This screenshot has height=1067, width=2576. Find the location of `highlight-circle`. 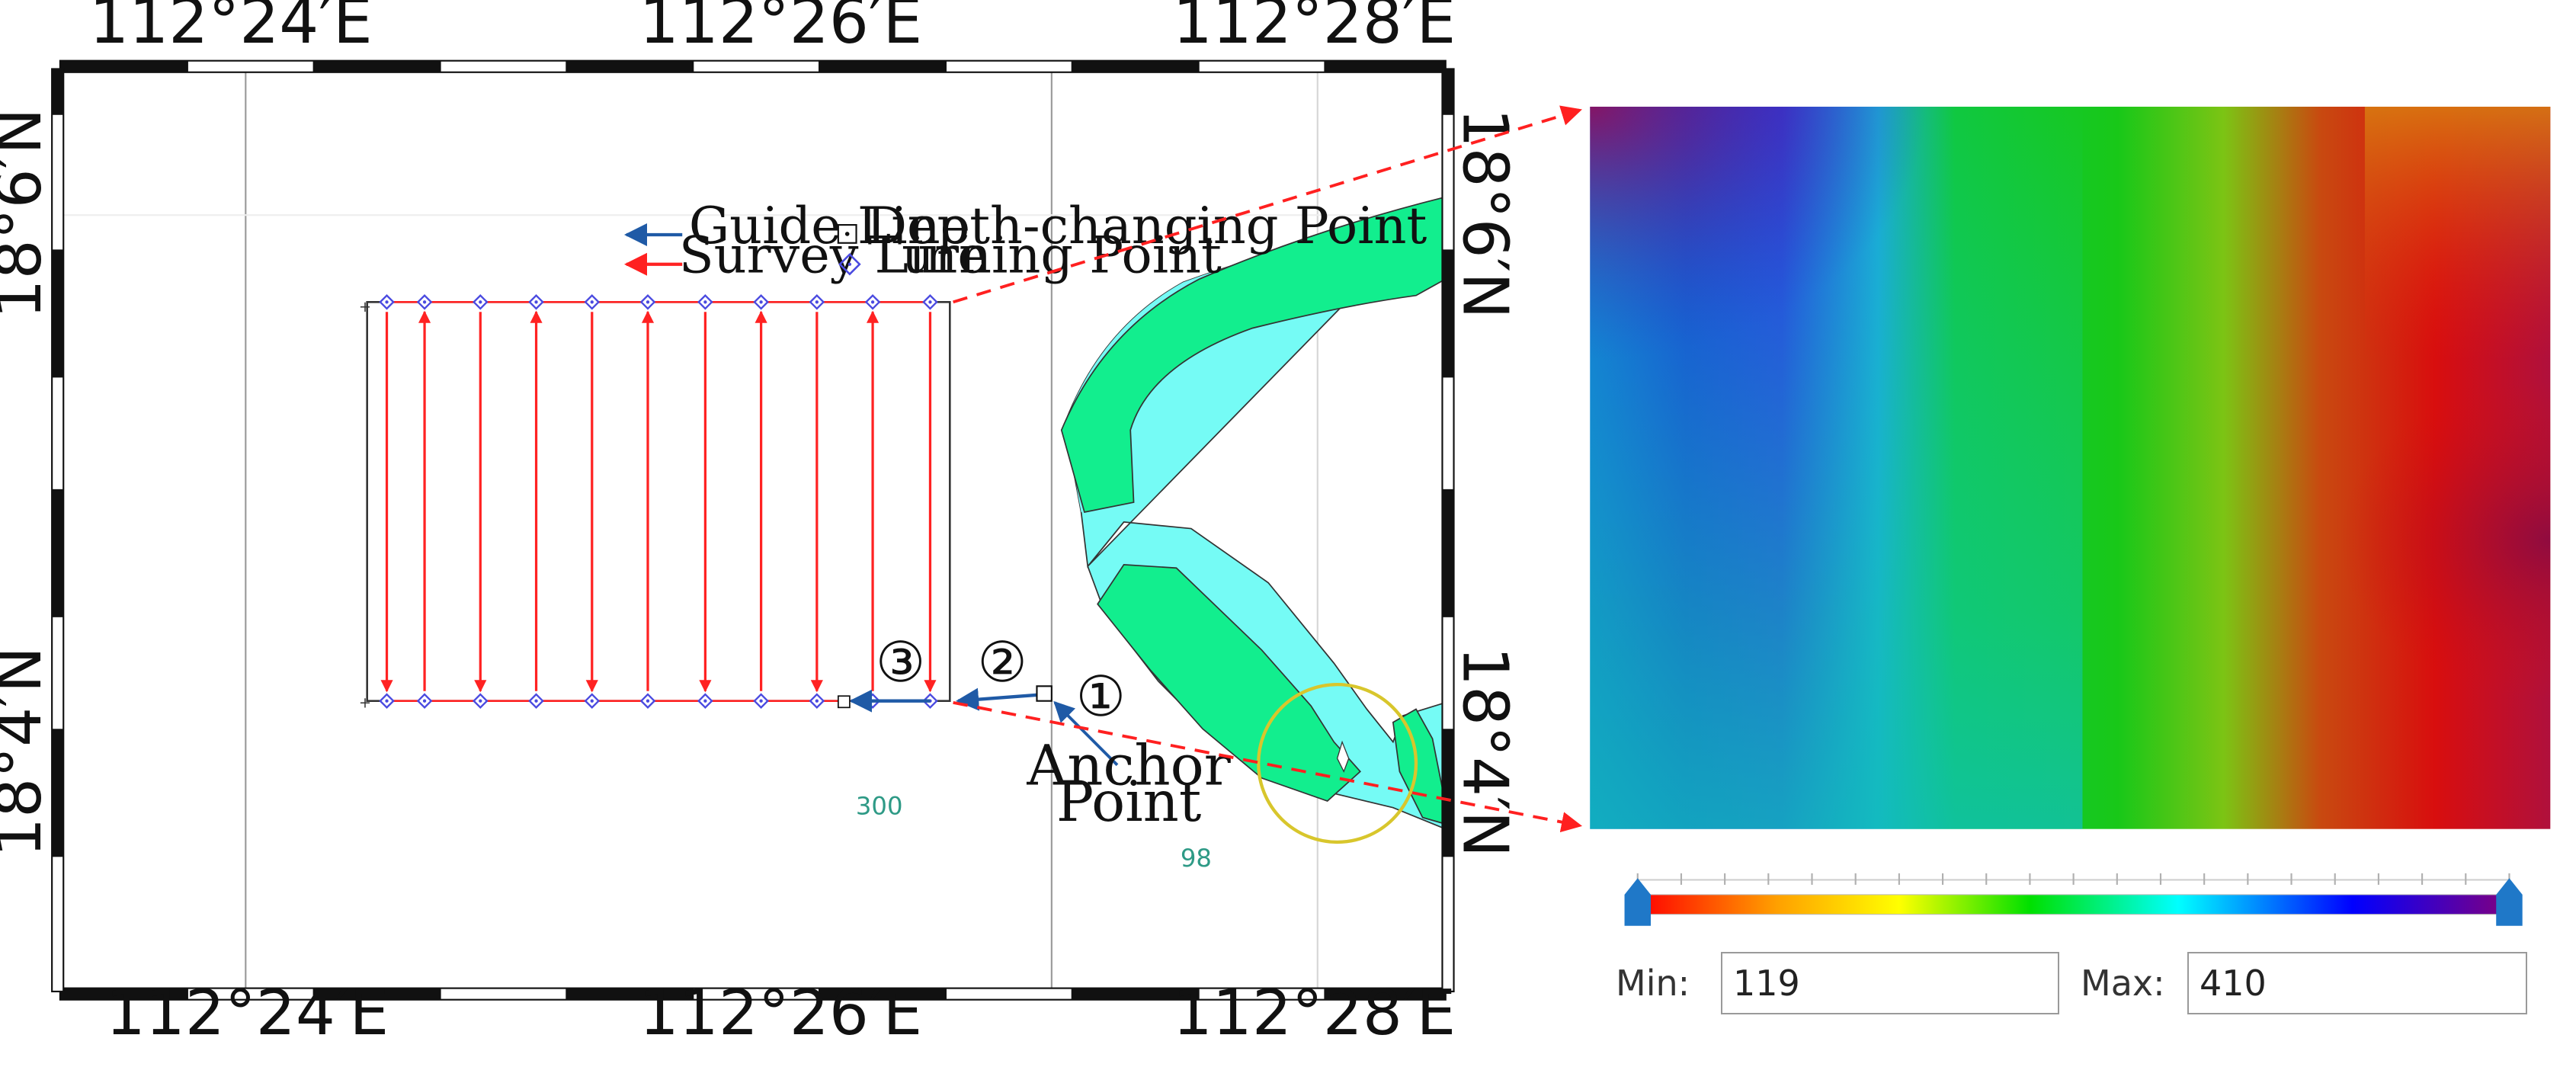

highlight-circle is located at coordinates (1337, 763).